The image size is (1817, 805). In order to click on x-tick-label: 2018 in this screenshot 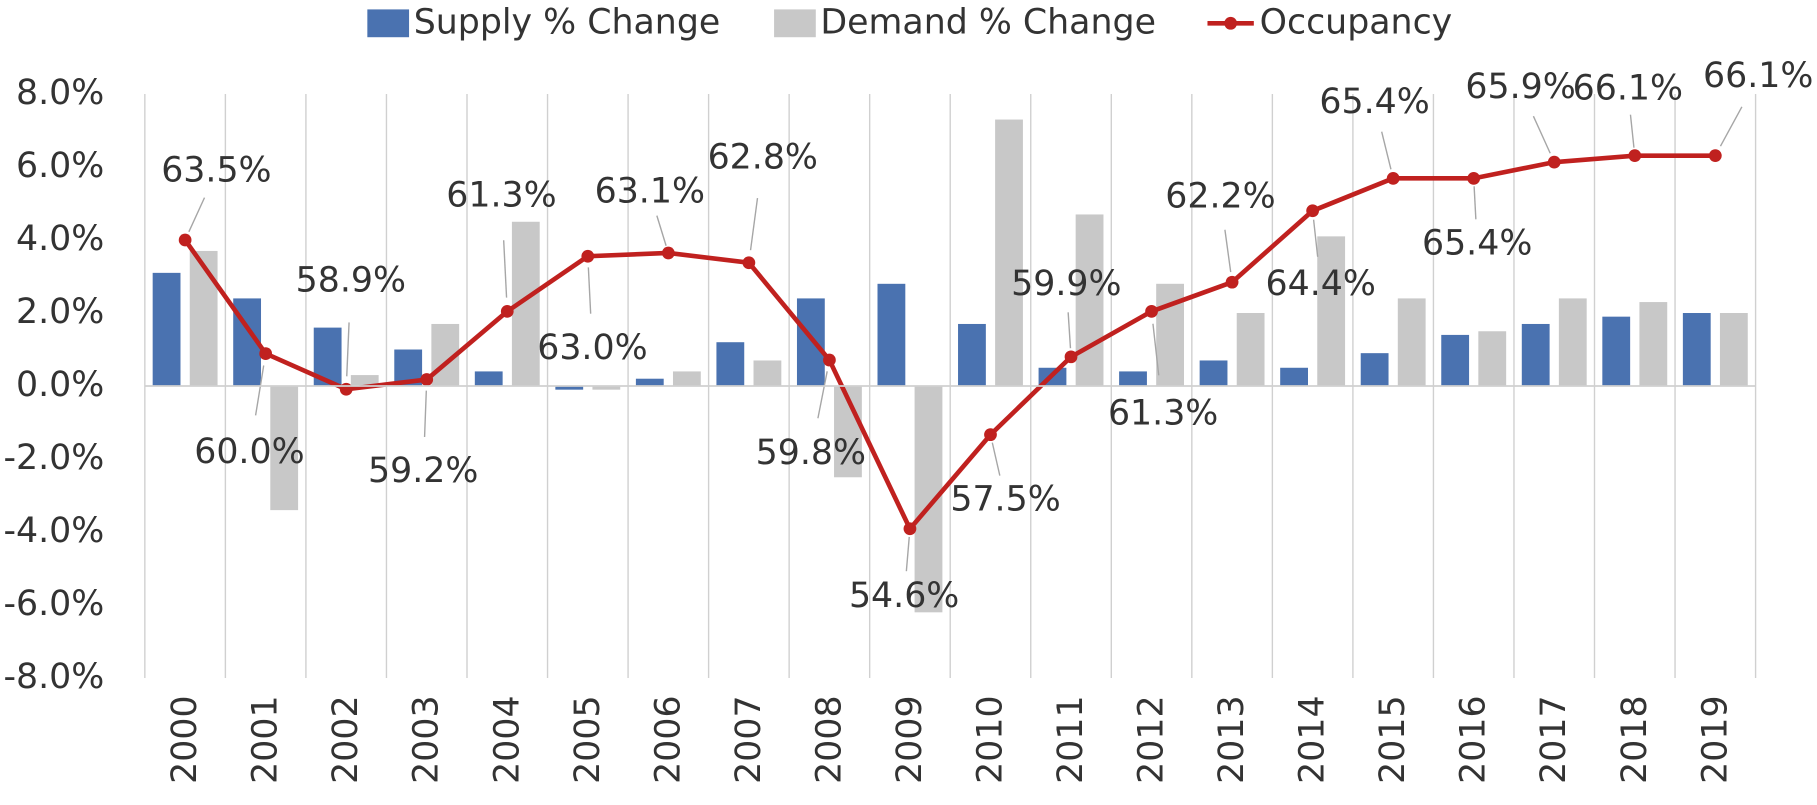, I will do `click(1635, 739)`.